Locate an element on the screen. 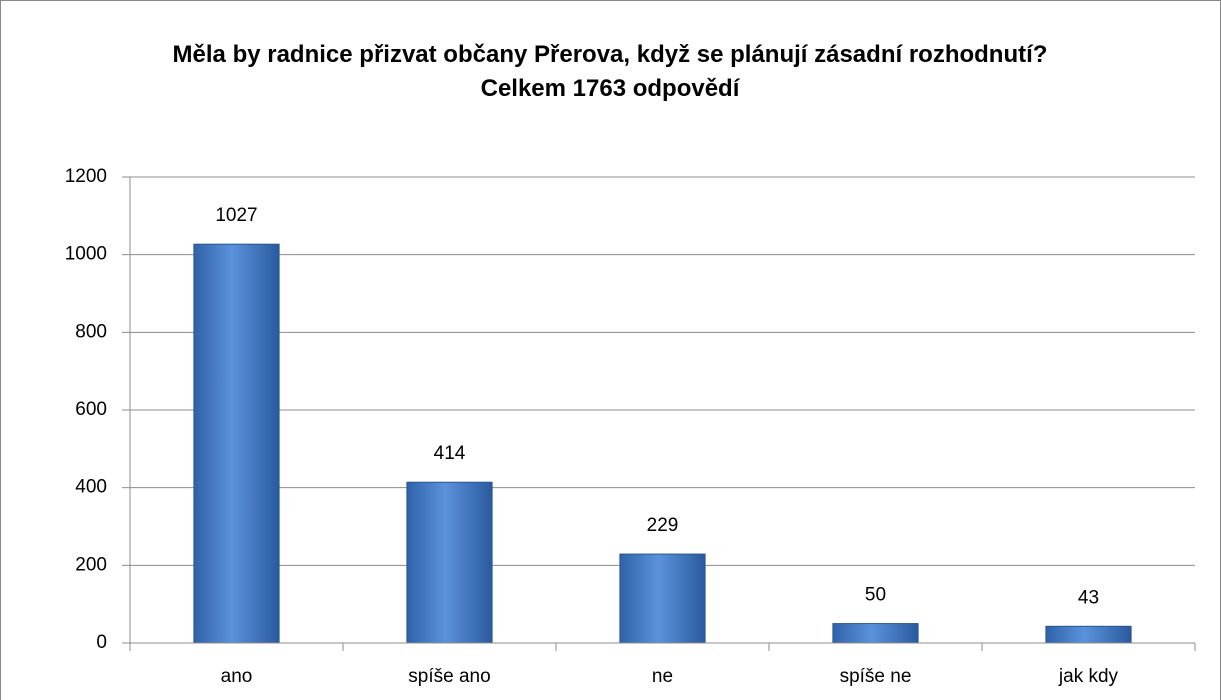  x-tick-label: ano is located at coordinates (237, 676).